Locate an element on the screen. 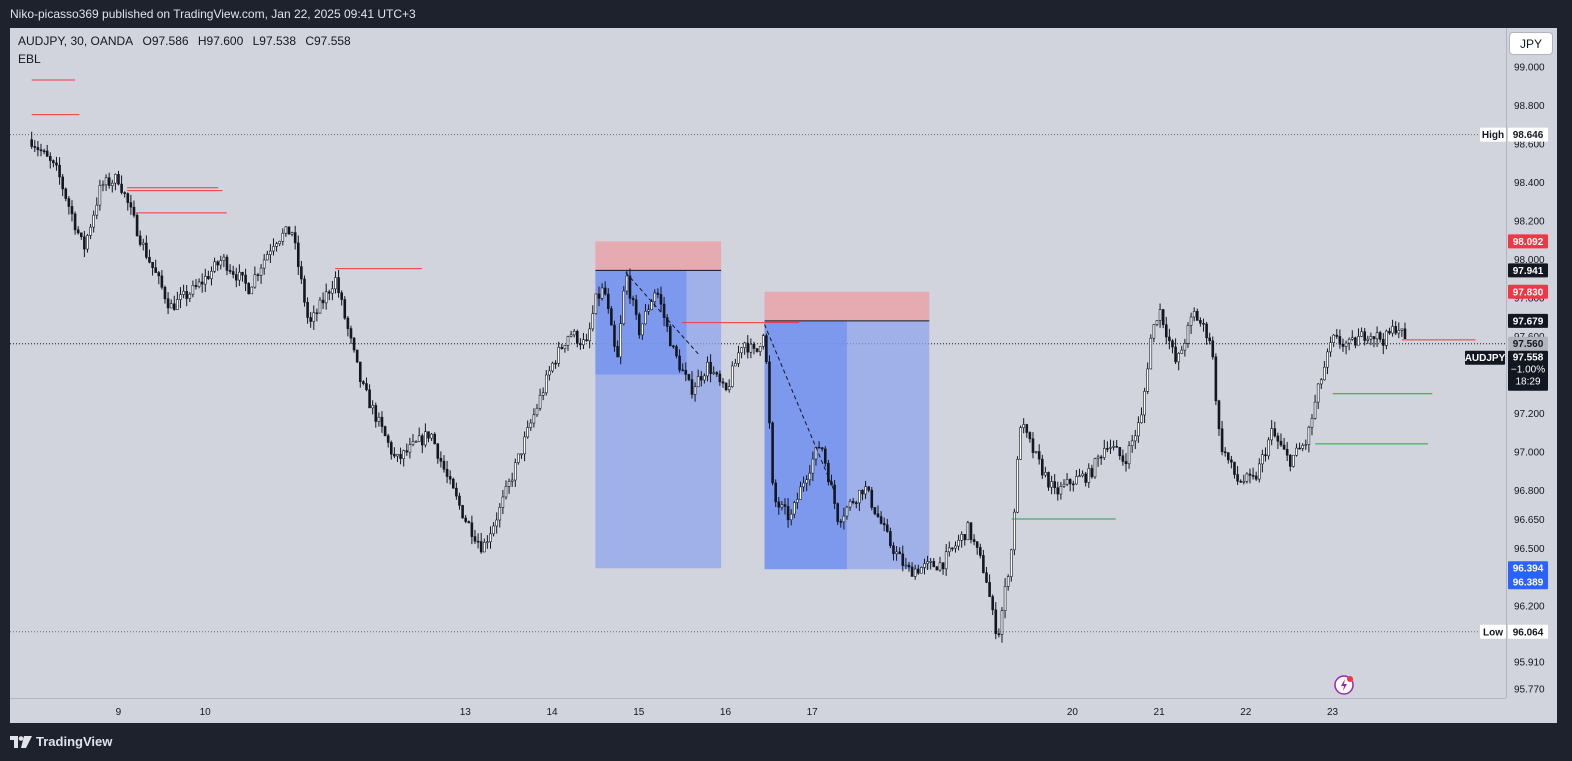  current-line-tag-text: 97.560 is located at coordinates (1528, 344).